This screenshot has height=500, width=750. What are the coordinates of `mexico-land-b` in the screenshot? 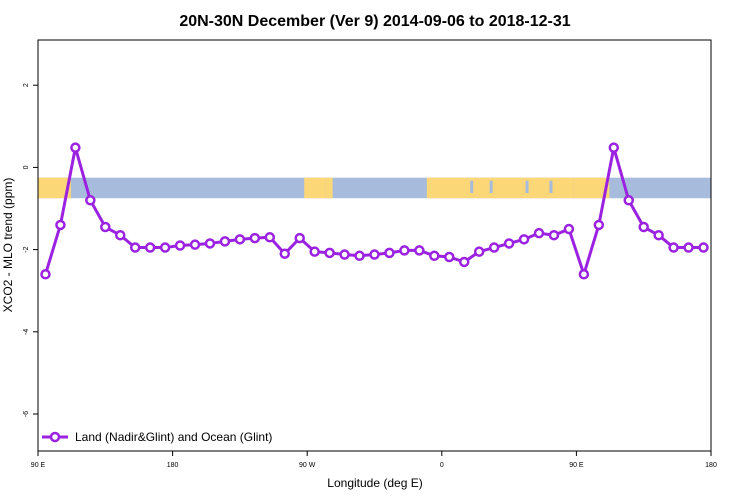 It's located at (329, 188).